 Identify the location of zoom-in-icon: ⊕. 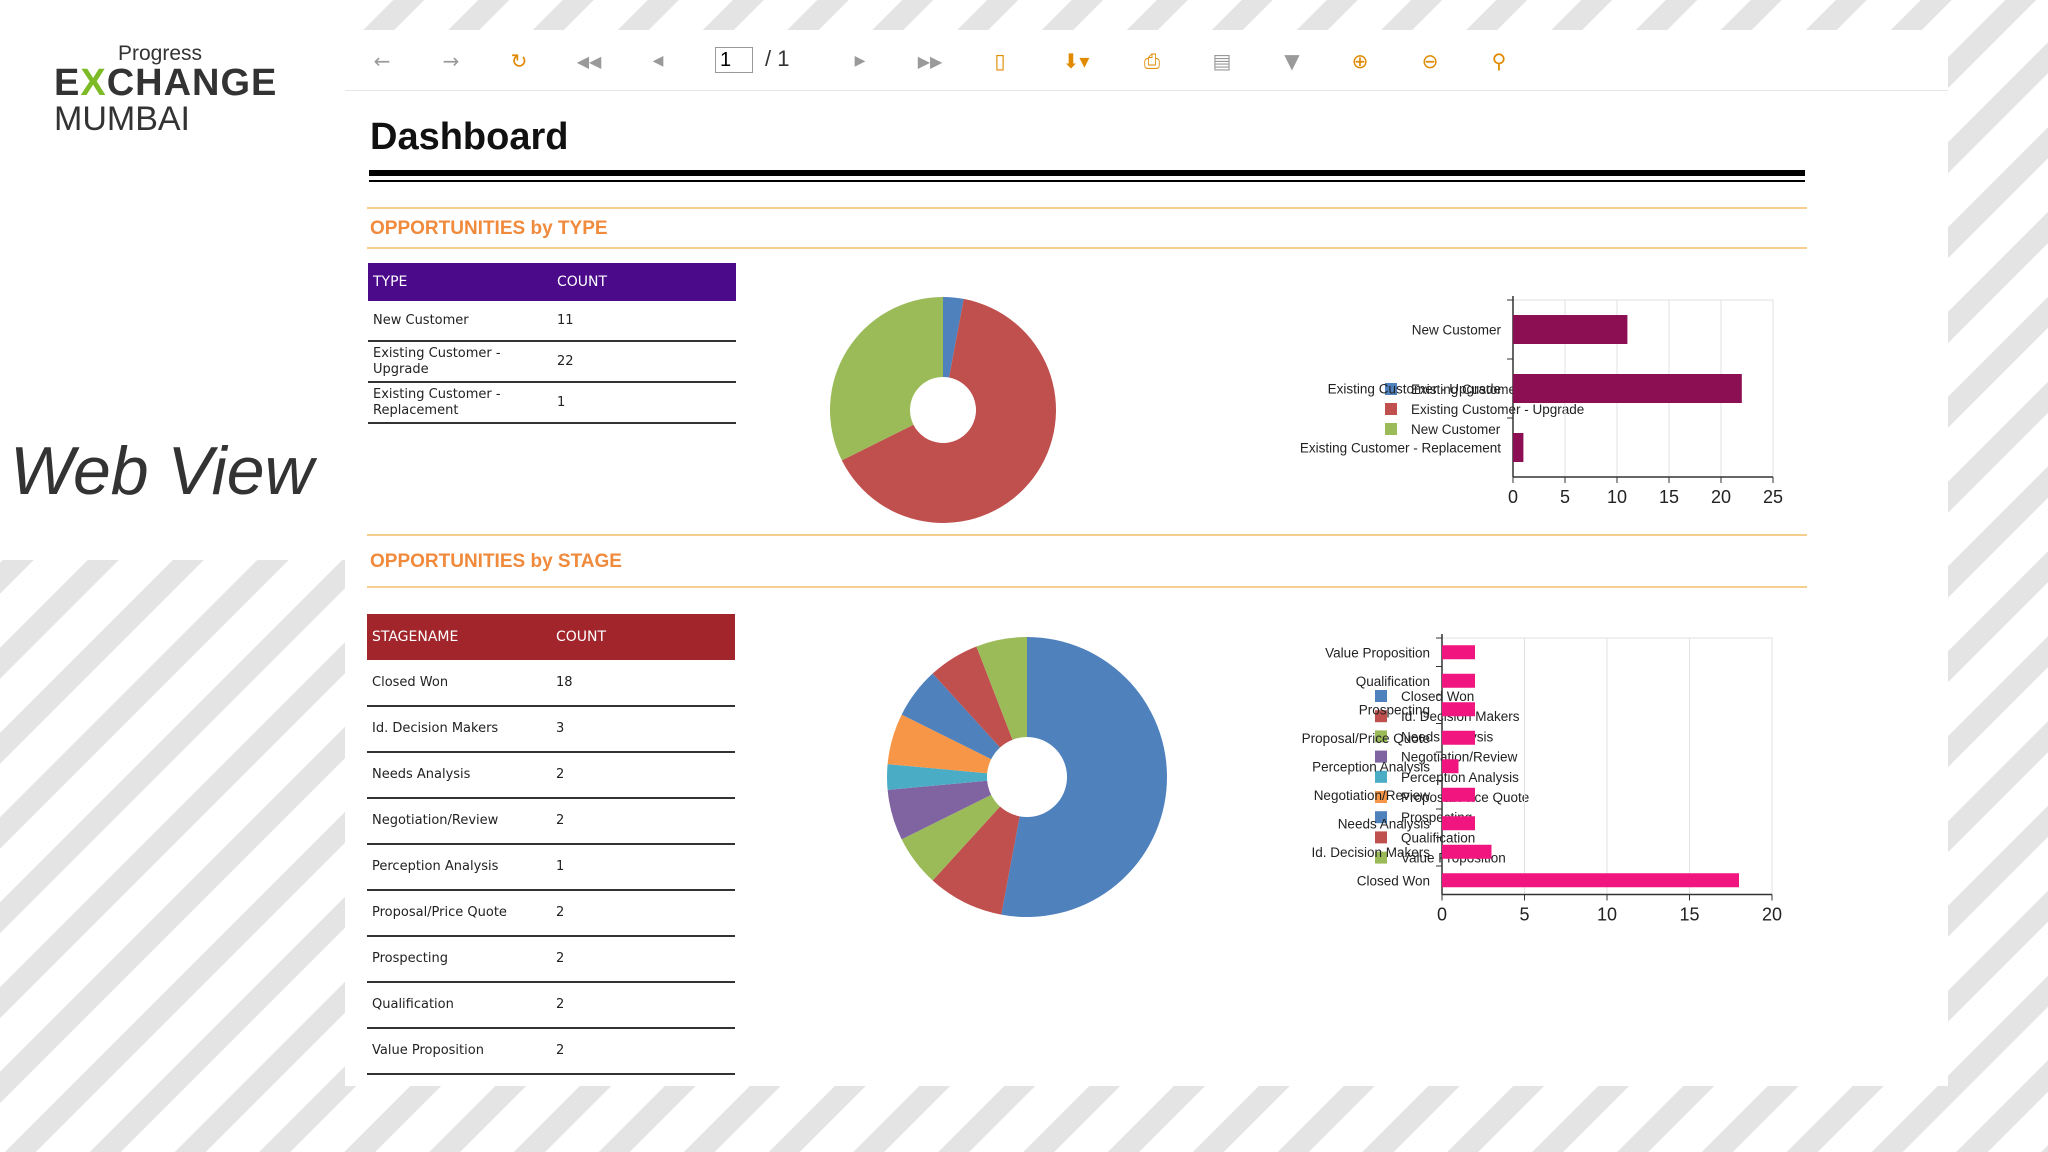
(1360, 61).